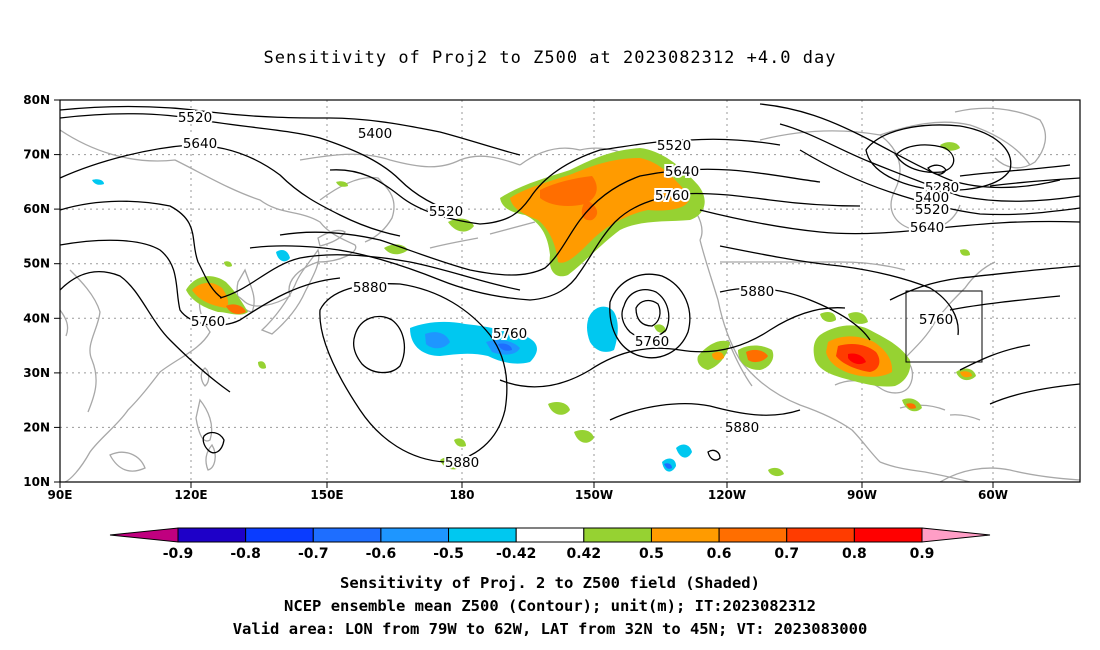  I want to click on contour-label: 5280, so click(942, 188).